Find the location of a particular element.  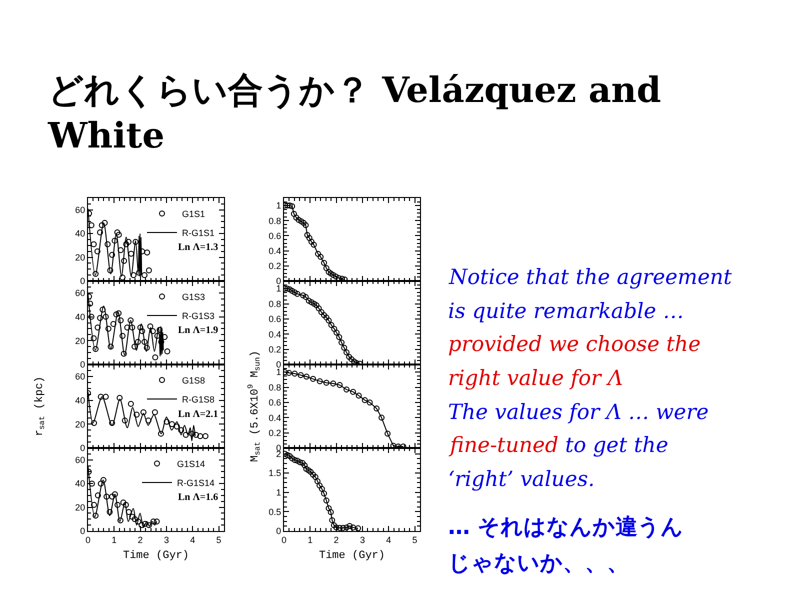

x-tick-label: 3 is located at coordinates (166, 539).